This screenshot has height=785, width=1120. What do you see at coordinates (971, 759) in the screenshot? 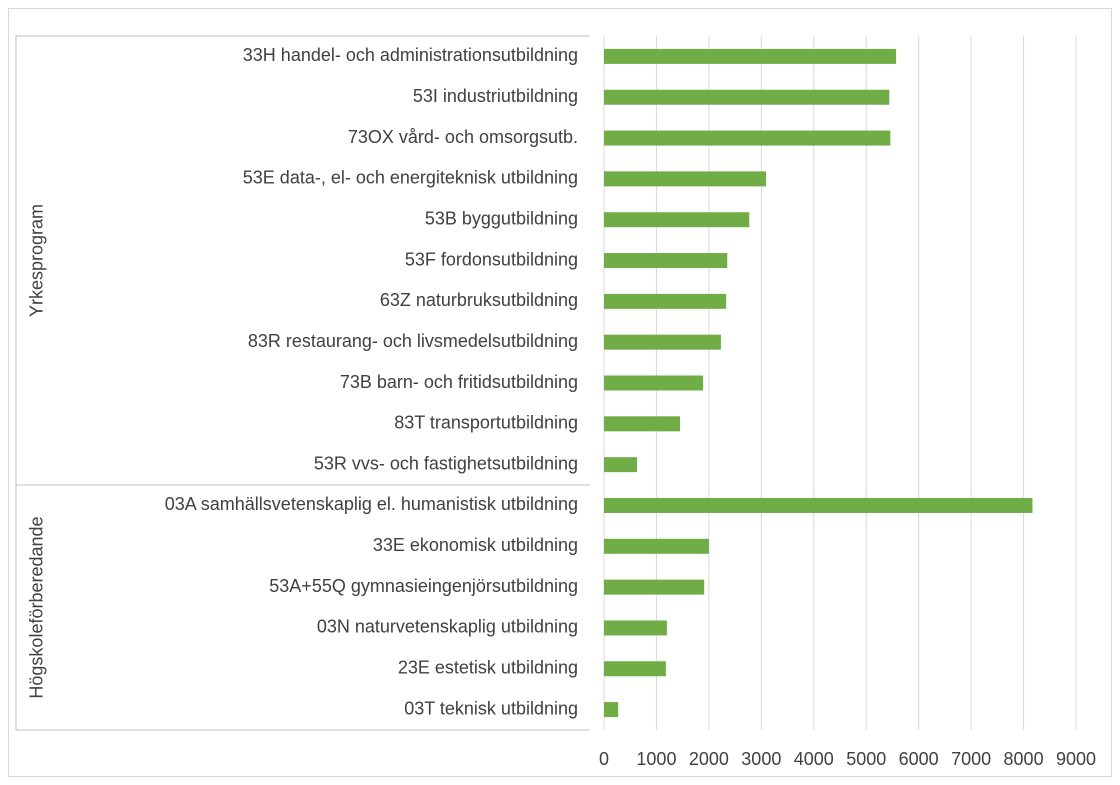
I see `x-tick-label: 7000` at bounding box center [971, 759].